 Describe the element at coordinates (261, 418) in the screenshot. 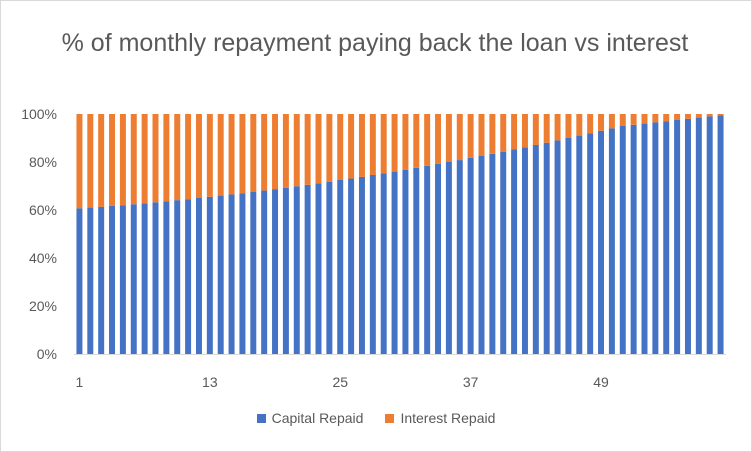

I see `legend-swatch-capital` at that location.